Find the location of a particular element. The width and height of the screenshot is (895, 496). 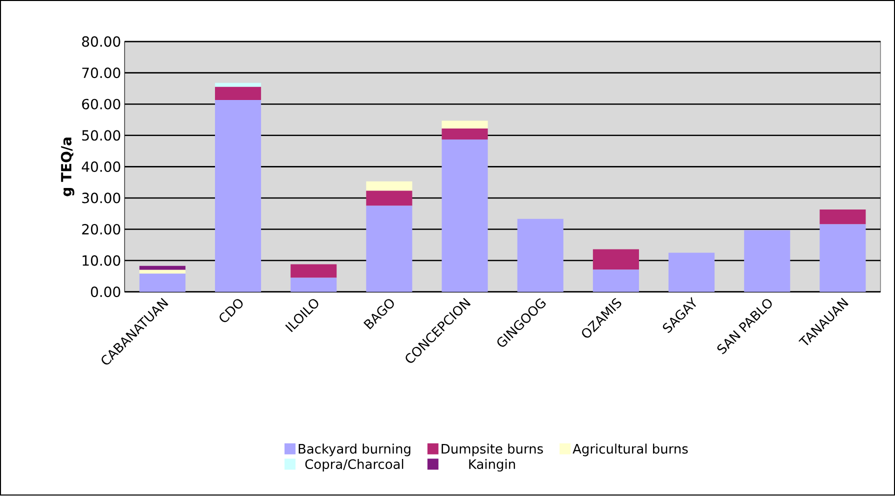

y-tick-label: 80.00 is located at coordinates (101, 42).